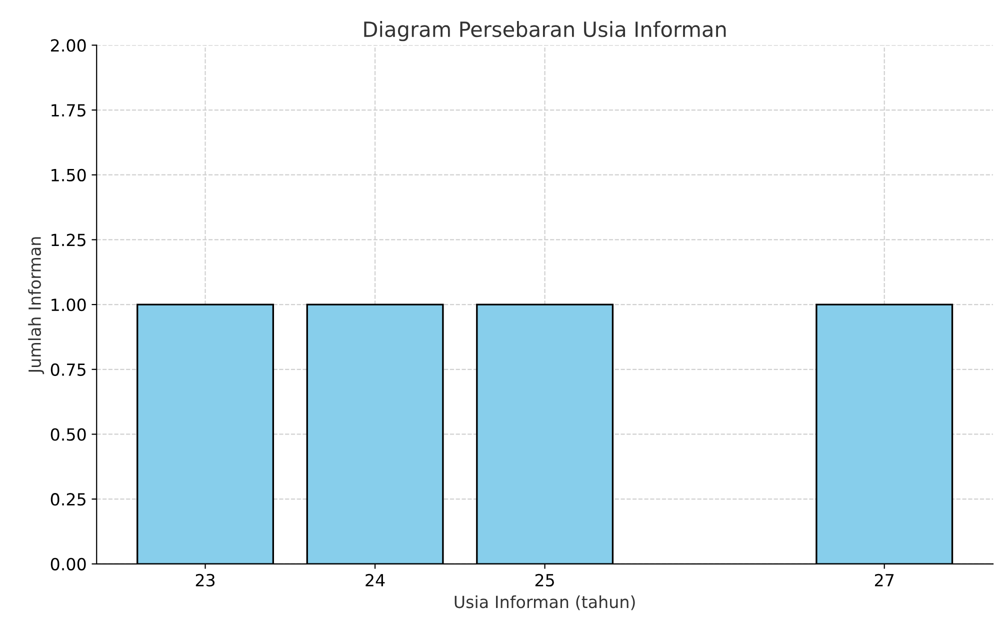 Image resolution: width=996 pixels, height=619 pixels. Describe the element at coordinates (69, 240) in the screenshot. I see `y-tick-label: 1.25` at that location.